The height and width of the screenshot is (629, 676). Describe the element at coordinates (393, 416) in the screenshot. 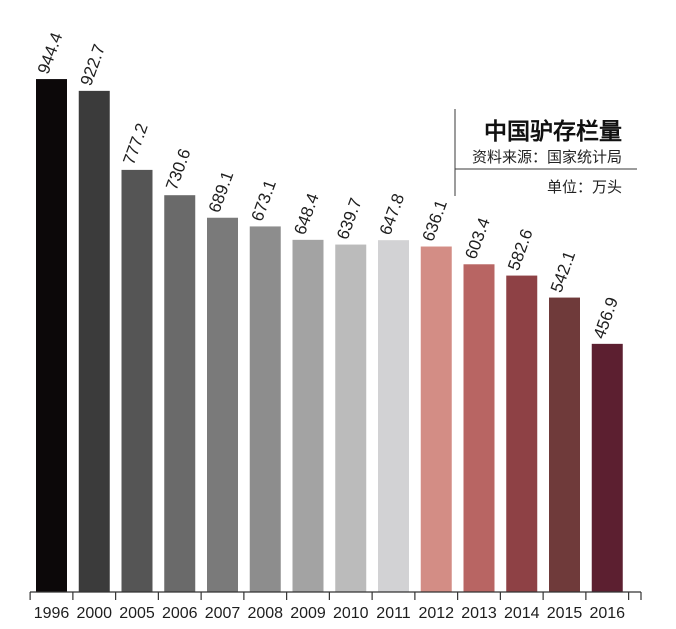

I see `bar-2011` at that location.